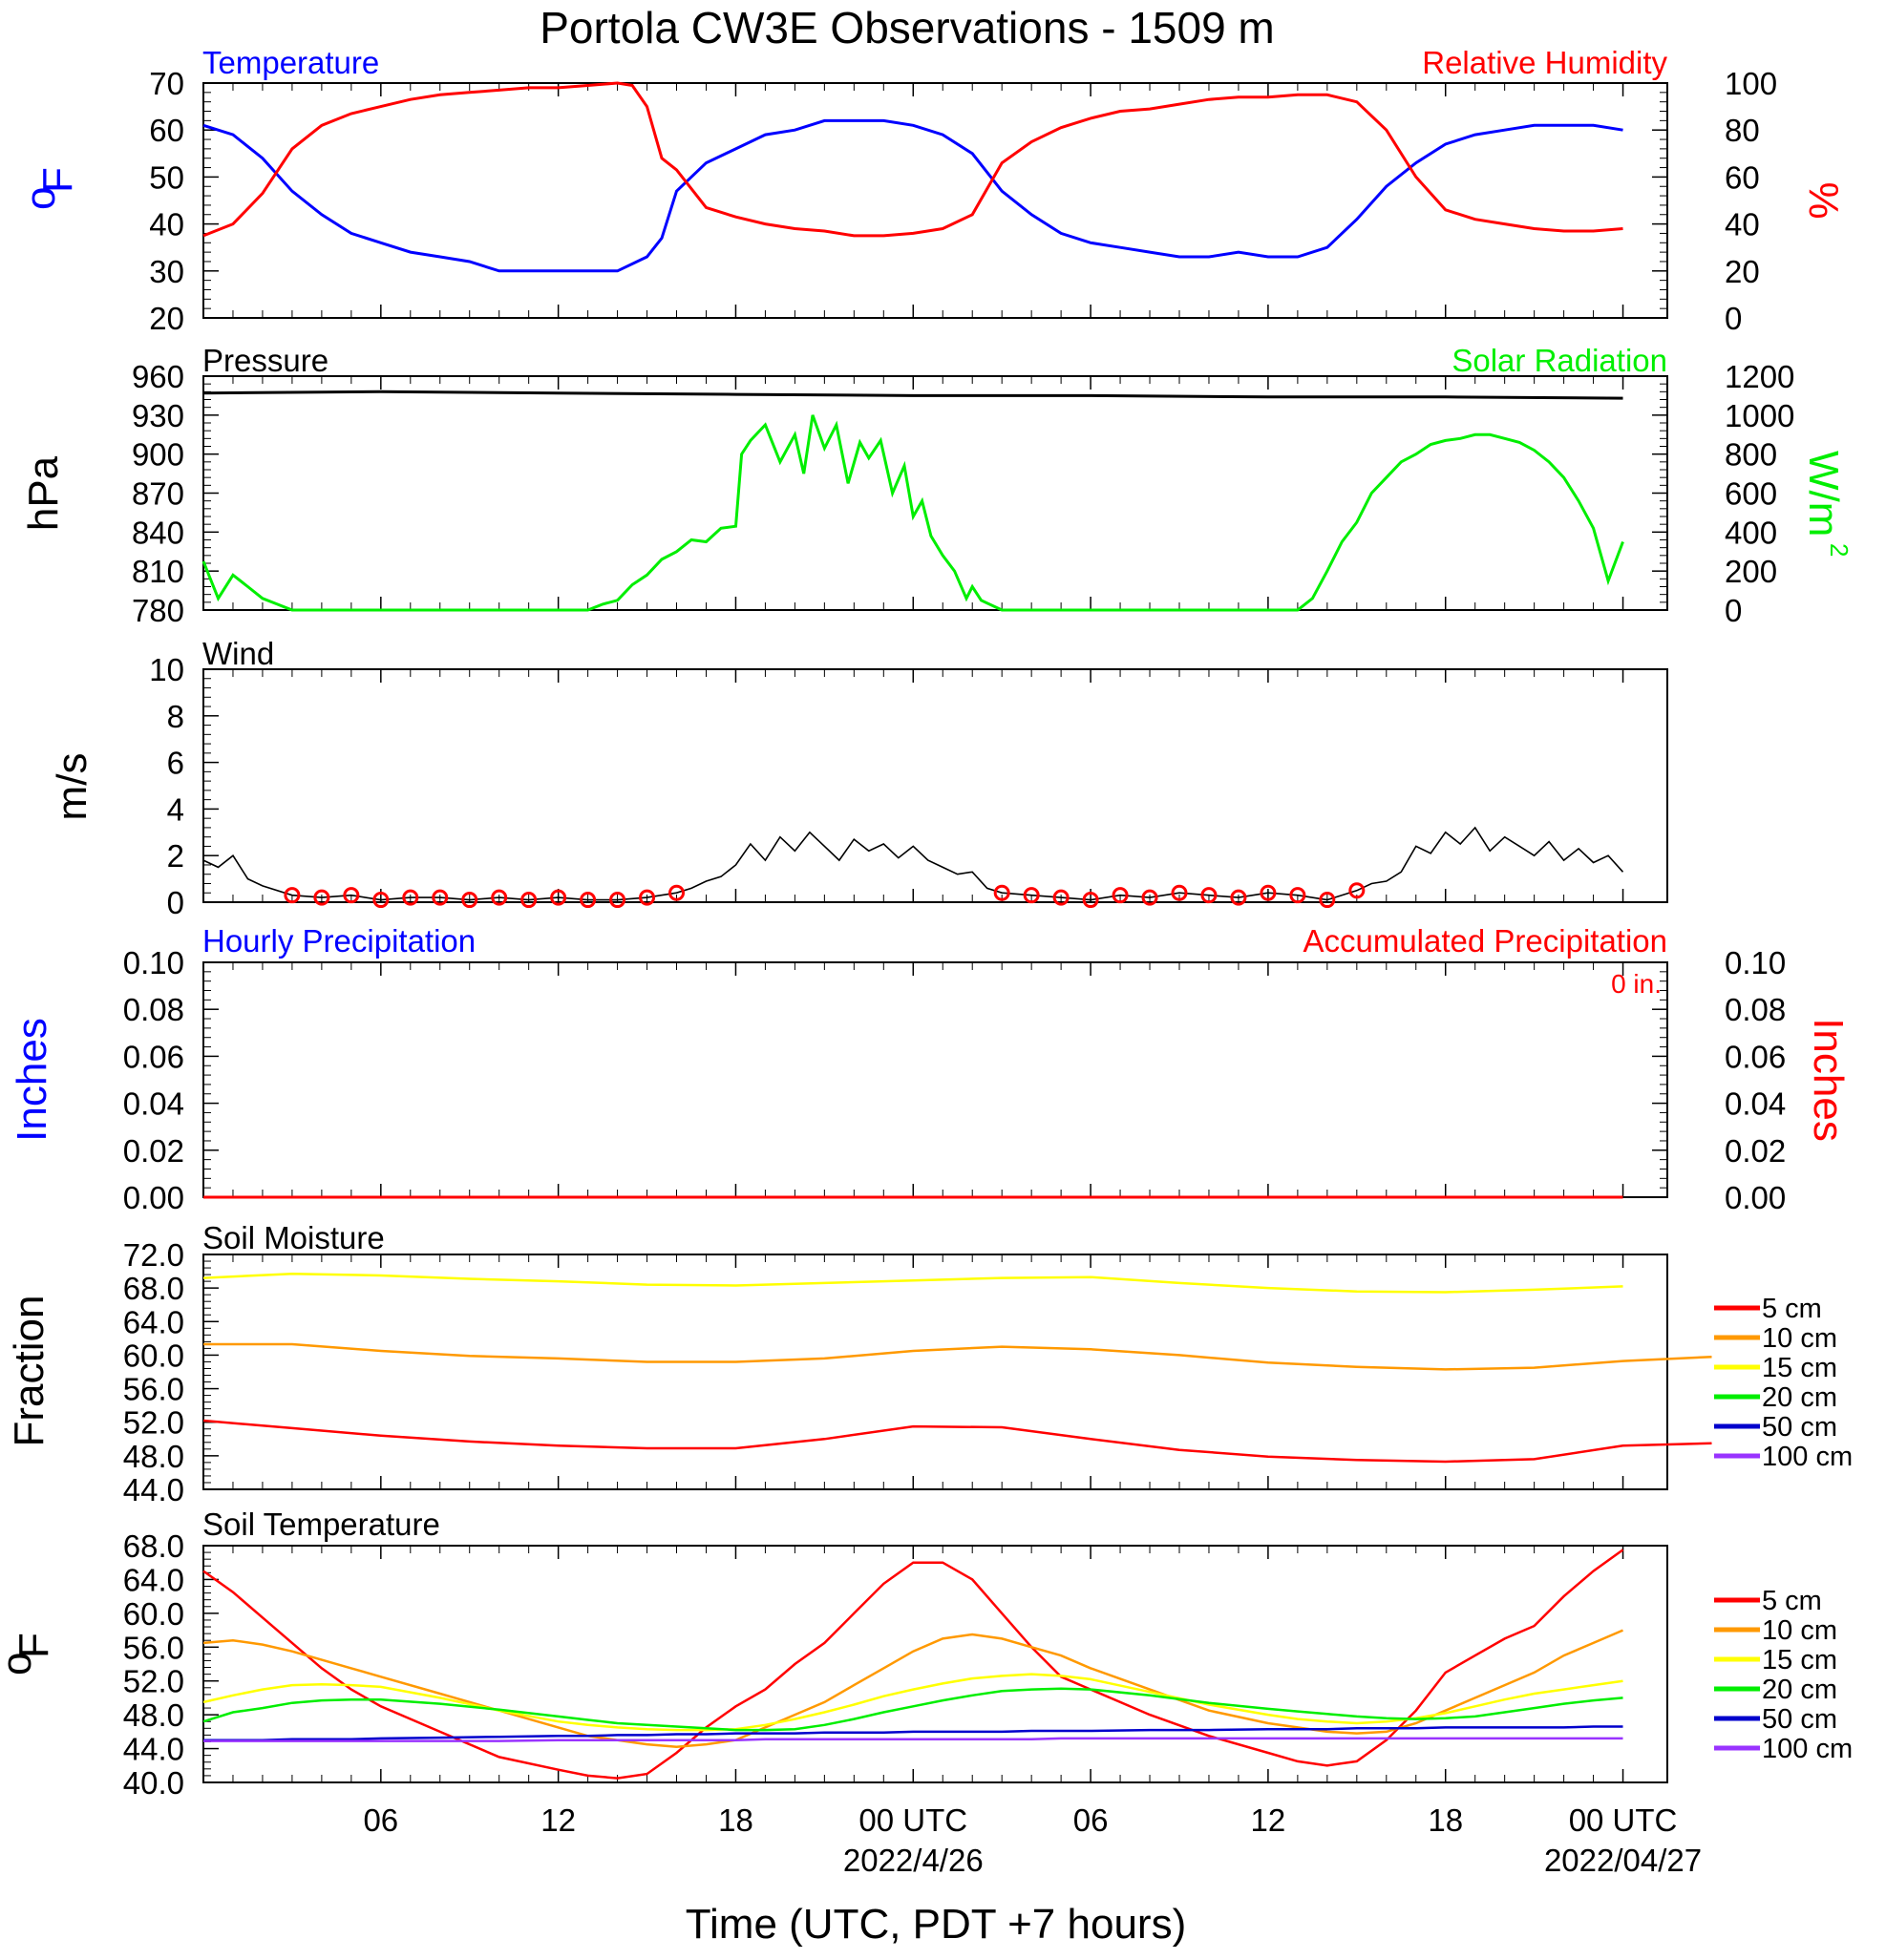 The image size is (1886, 1960). Describe the element at coordinates (20, 1664) in the screenshot. I see `svg-text: o` at that location.